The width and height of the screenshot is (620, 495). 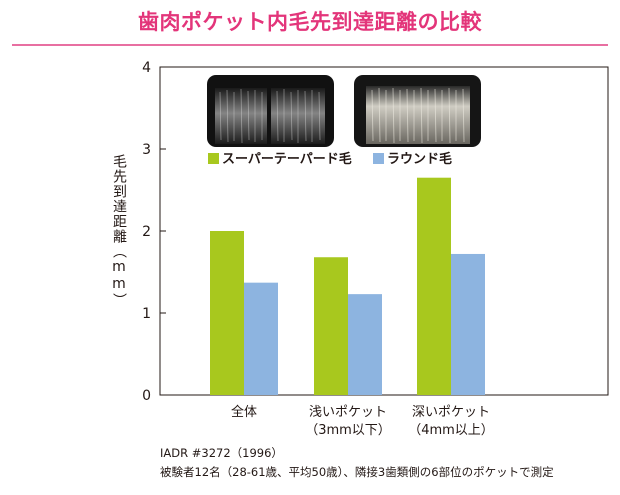 I want to click on category-label: 全体, so click(x=244, y=412).